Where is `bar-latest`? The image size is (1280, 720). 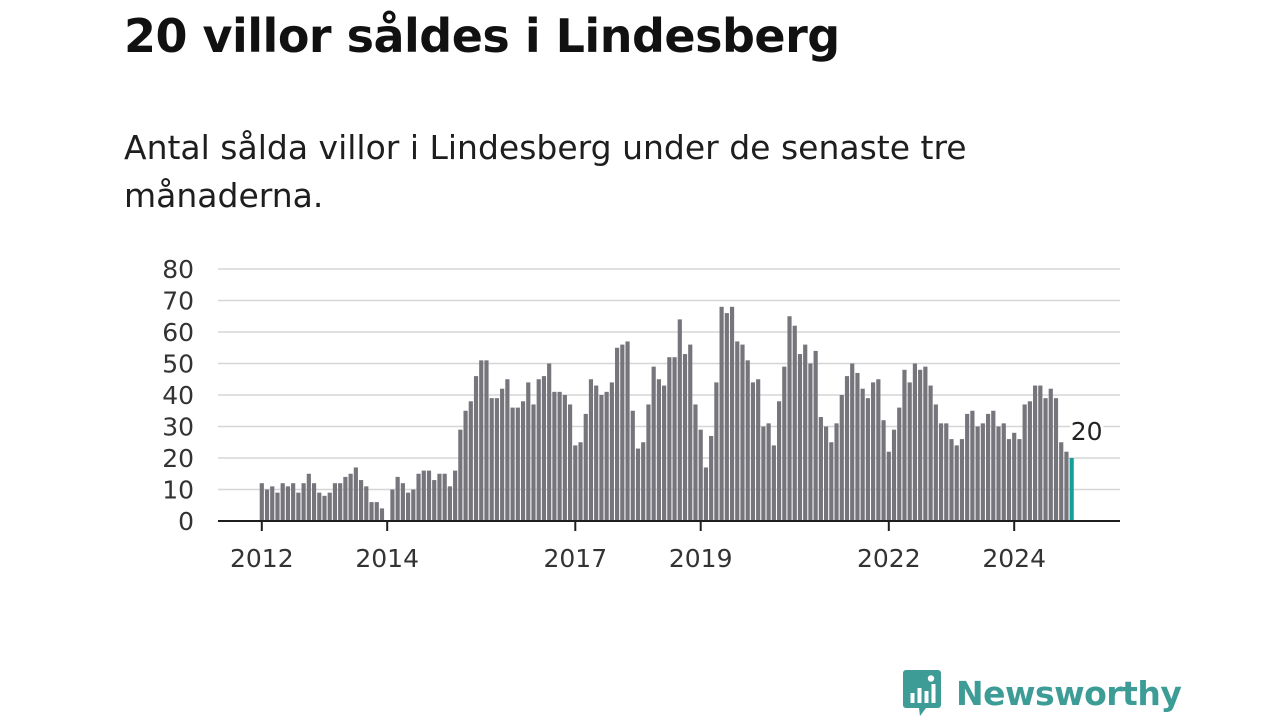 bar-latest is located at coordinates (1071, 489).